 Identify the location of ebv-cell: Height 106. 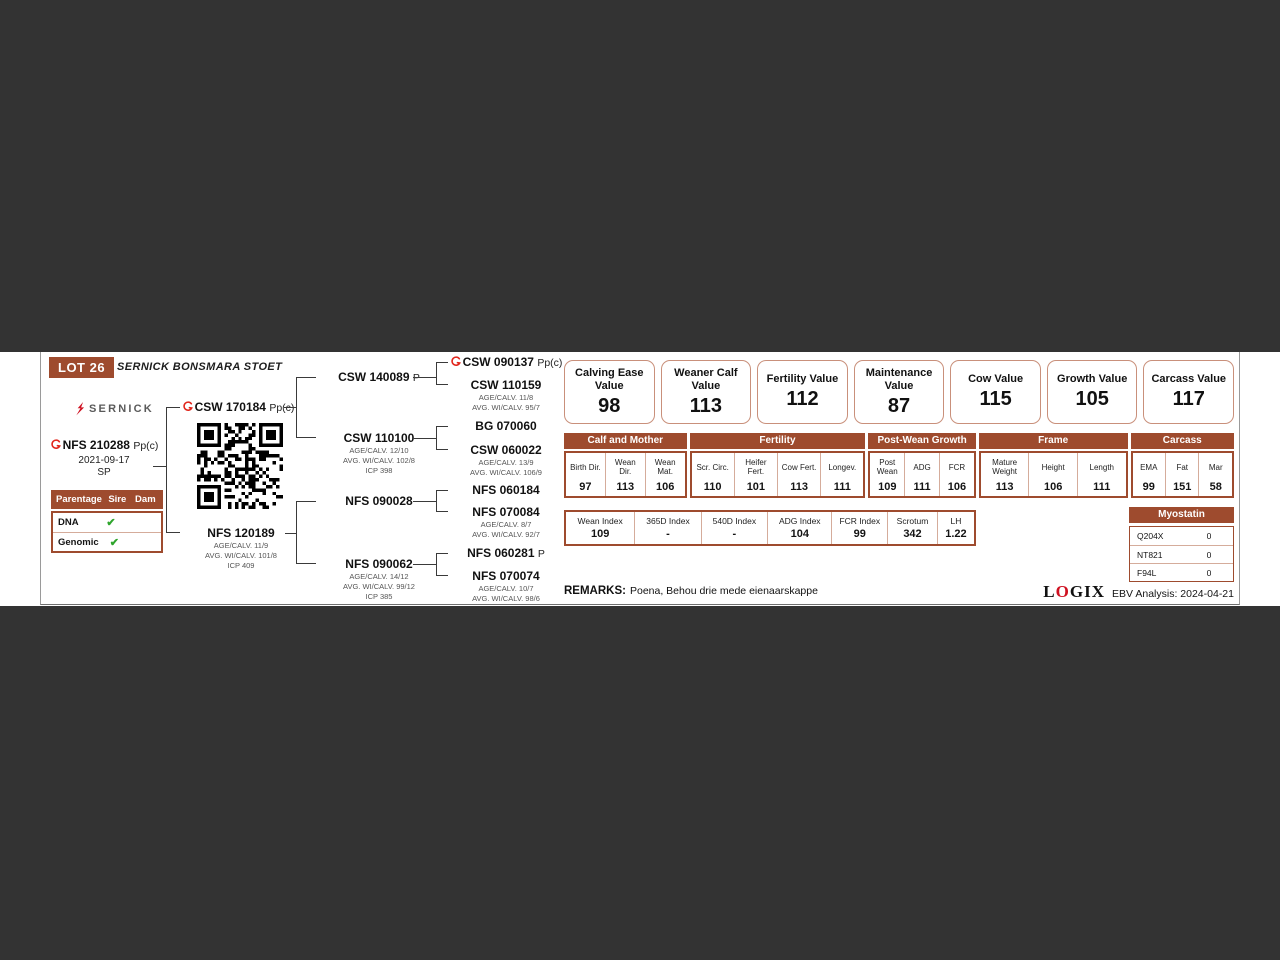
(1052, 474).